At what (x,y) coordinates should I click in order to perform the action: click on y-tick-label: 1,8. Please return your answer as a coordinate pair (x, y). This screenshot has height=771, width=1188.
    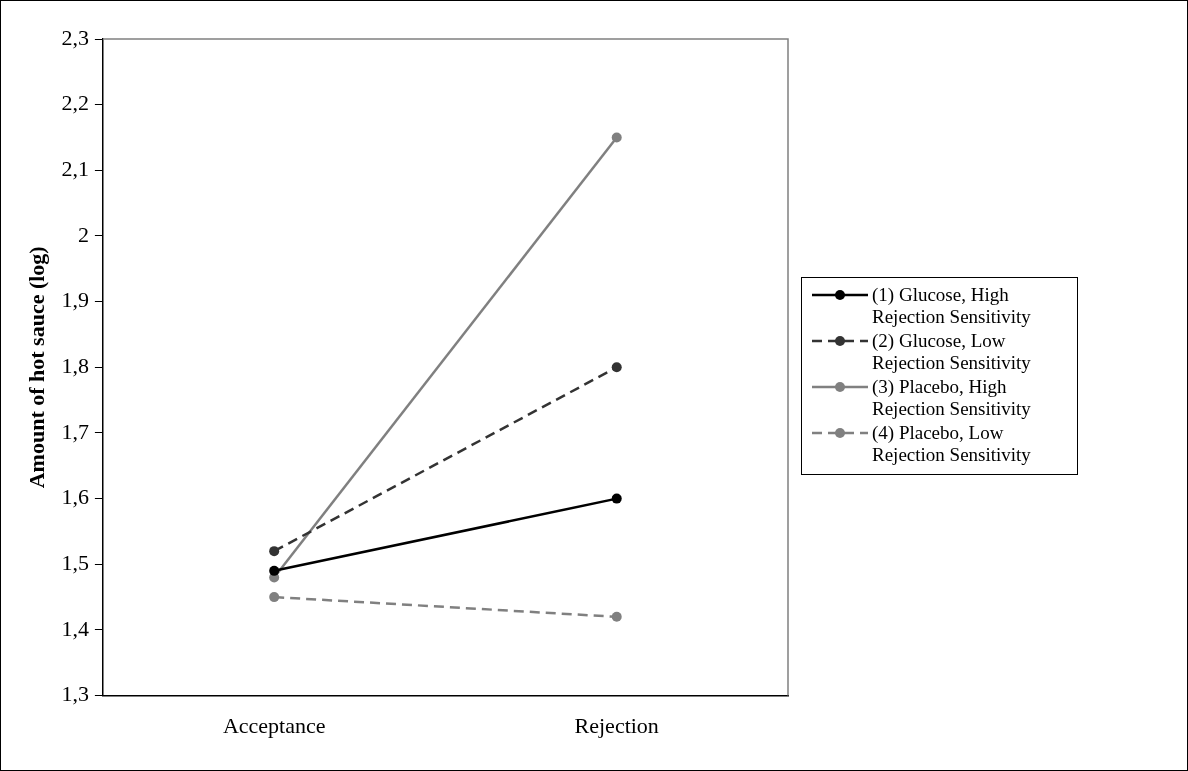
    Looking at the image, I should click on (75, 366).